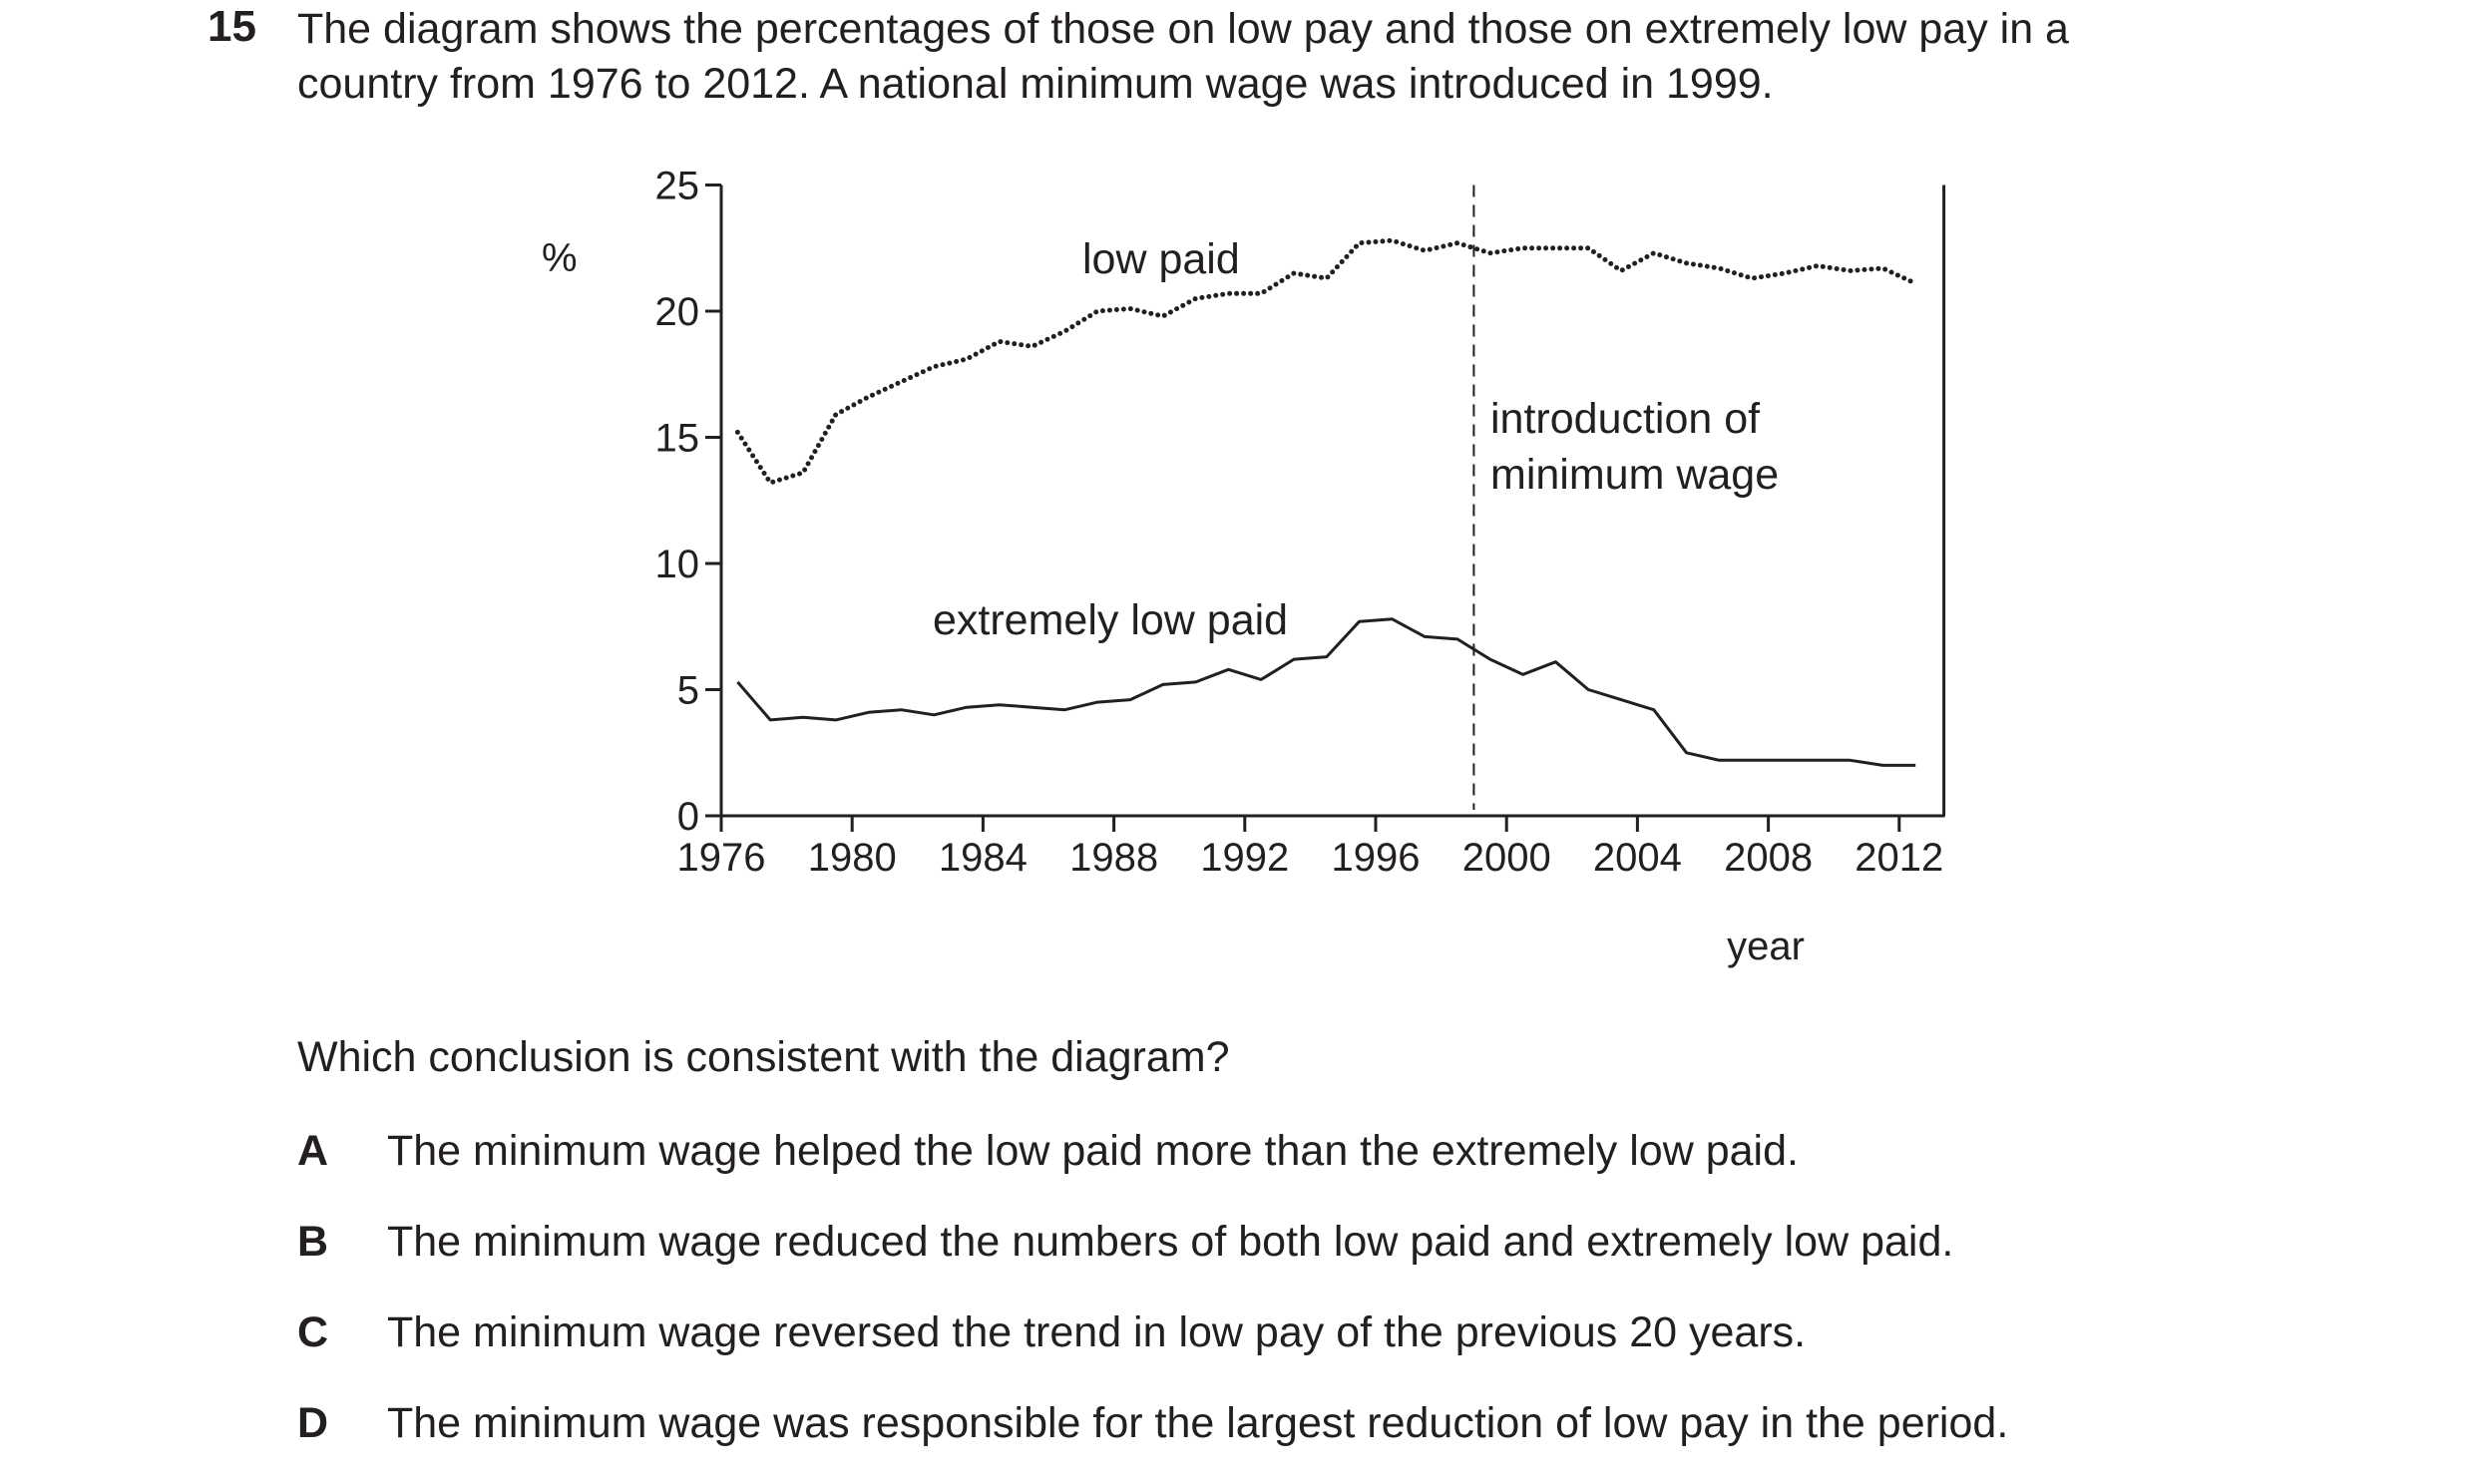 This screenshot has width=2474, height=1484. I want to click on y-axis-label: %, so click(560, 258).